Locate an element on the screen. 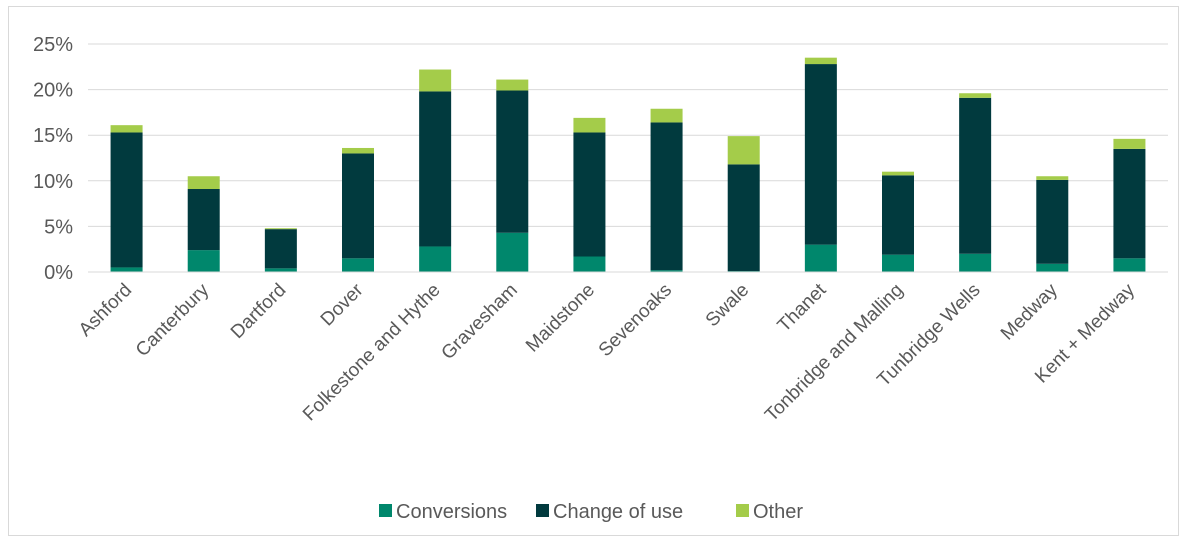 The height and width of the screenshot is (542, 1187). y-tick-label: 25% is located at coordinates (53, 45).